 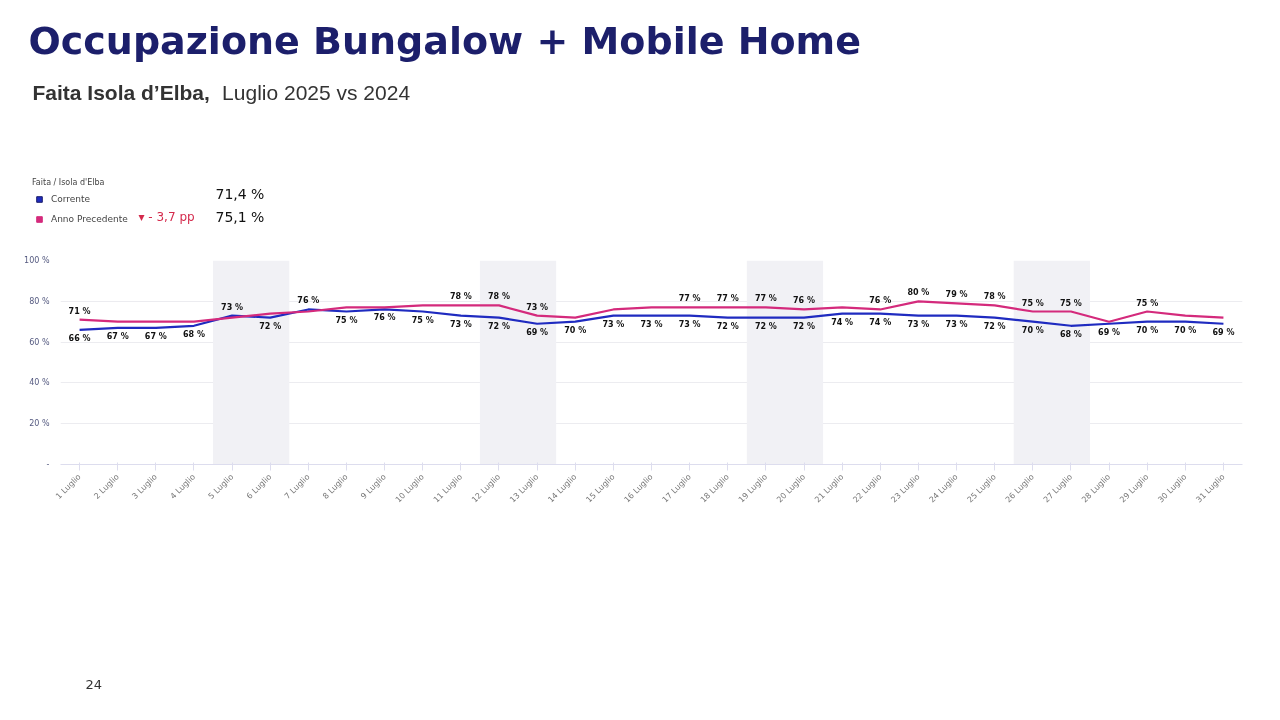 What do you see at coordinates (69, 182) in the screenshot?
I see `legend-title: Faita / Isola d'Elba` at bounding box center [69, 182].